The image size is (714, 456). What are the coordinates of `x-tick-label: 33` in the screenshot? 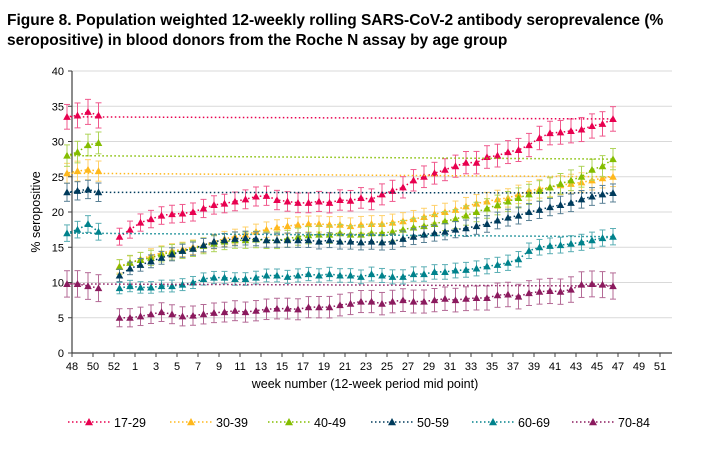 It's located at (471, 367).